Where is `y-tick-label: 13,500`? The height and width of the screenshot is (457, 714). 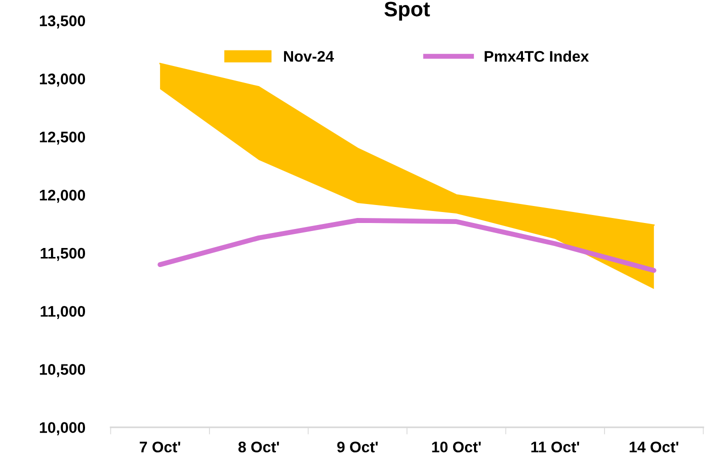
y-tick-label: 13,500 is located at coordinates (63, 21).